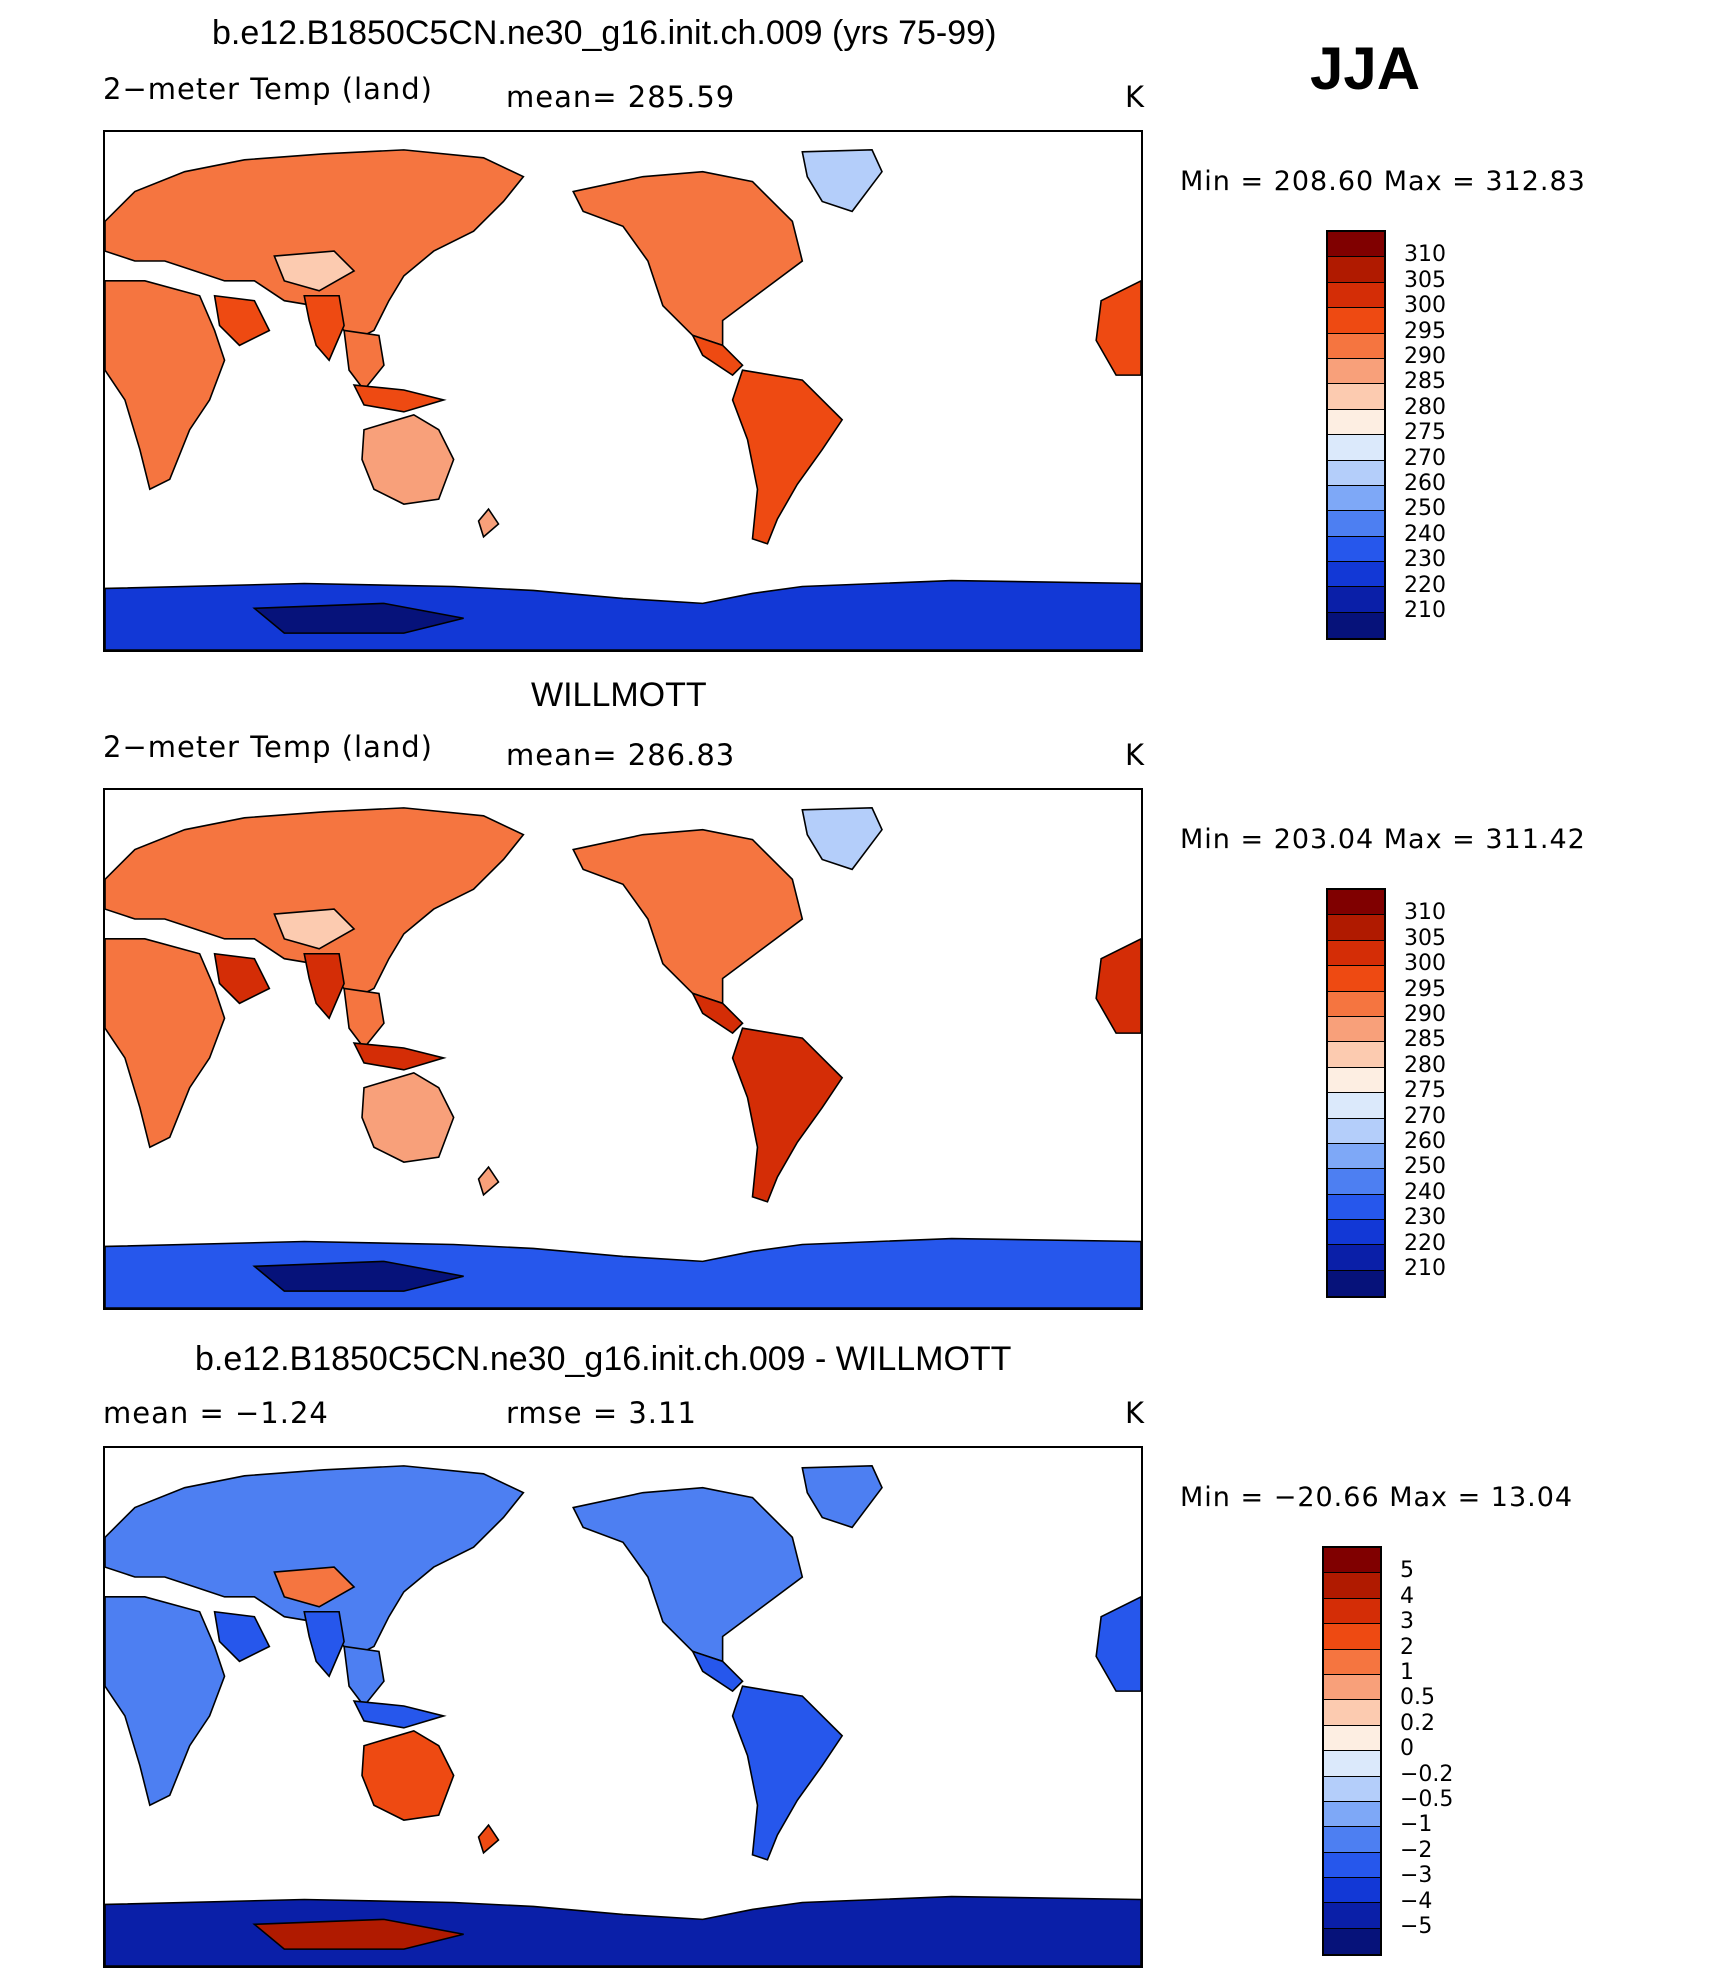 This screenshot has height=1986, width=1710. Describe the element at coordinates (1425, 989) in the screenshot. I see `colorbar-tick-label: 295` at that location.